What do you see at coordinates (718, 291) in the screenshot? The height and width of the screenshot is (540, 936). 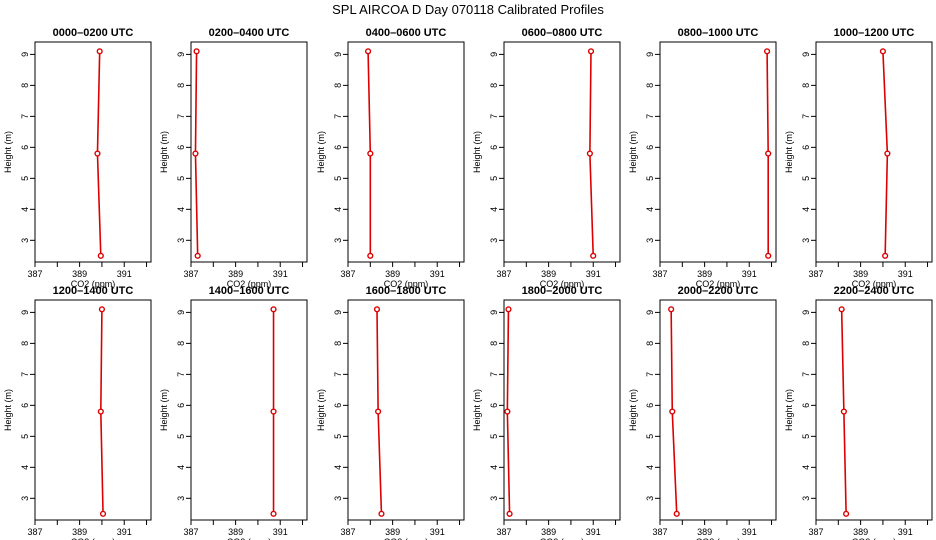 I see `panel-title: 2000–2200 UTC` at bounding box center [718, 291].